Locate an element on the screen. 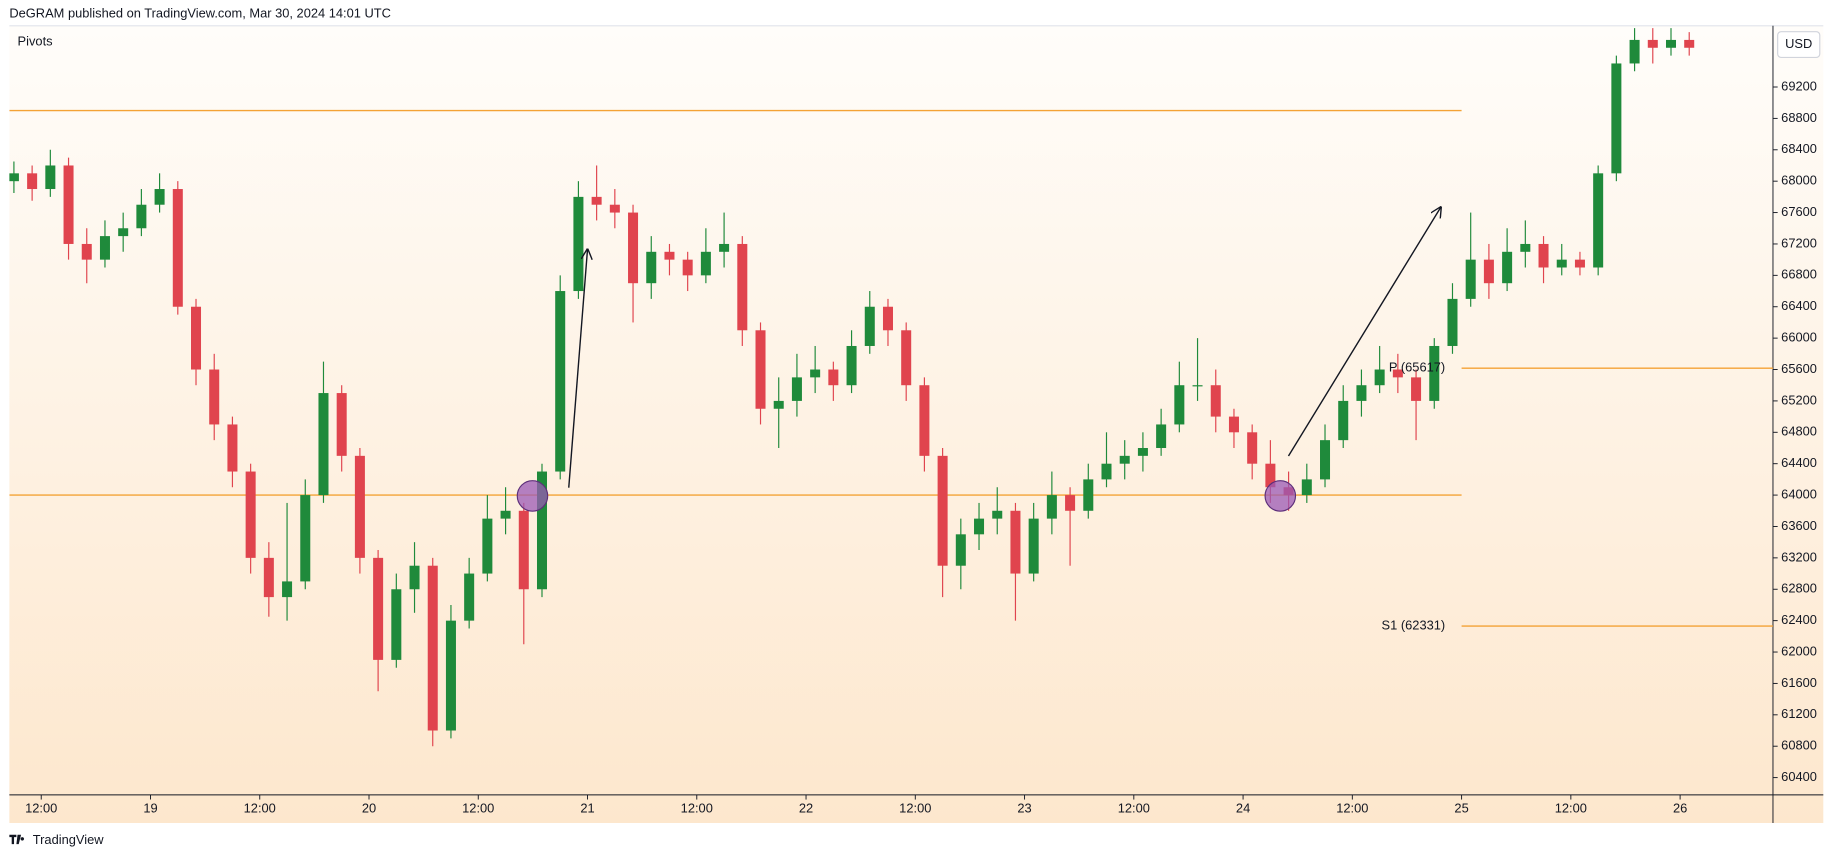  y-tick-label: 64000 is located at coordinates (1799, 493).